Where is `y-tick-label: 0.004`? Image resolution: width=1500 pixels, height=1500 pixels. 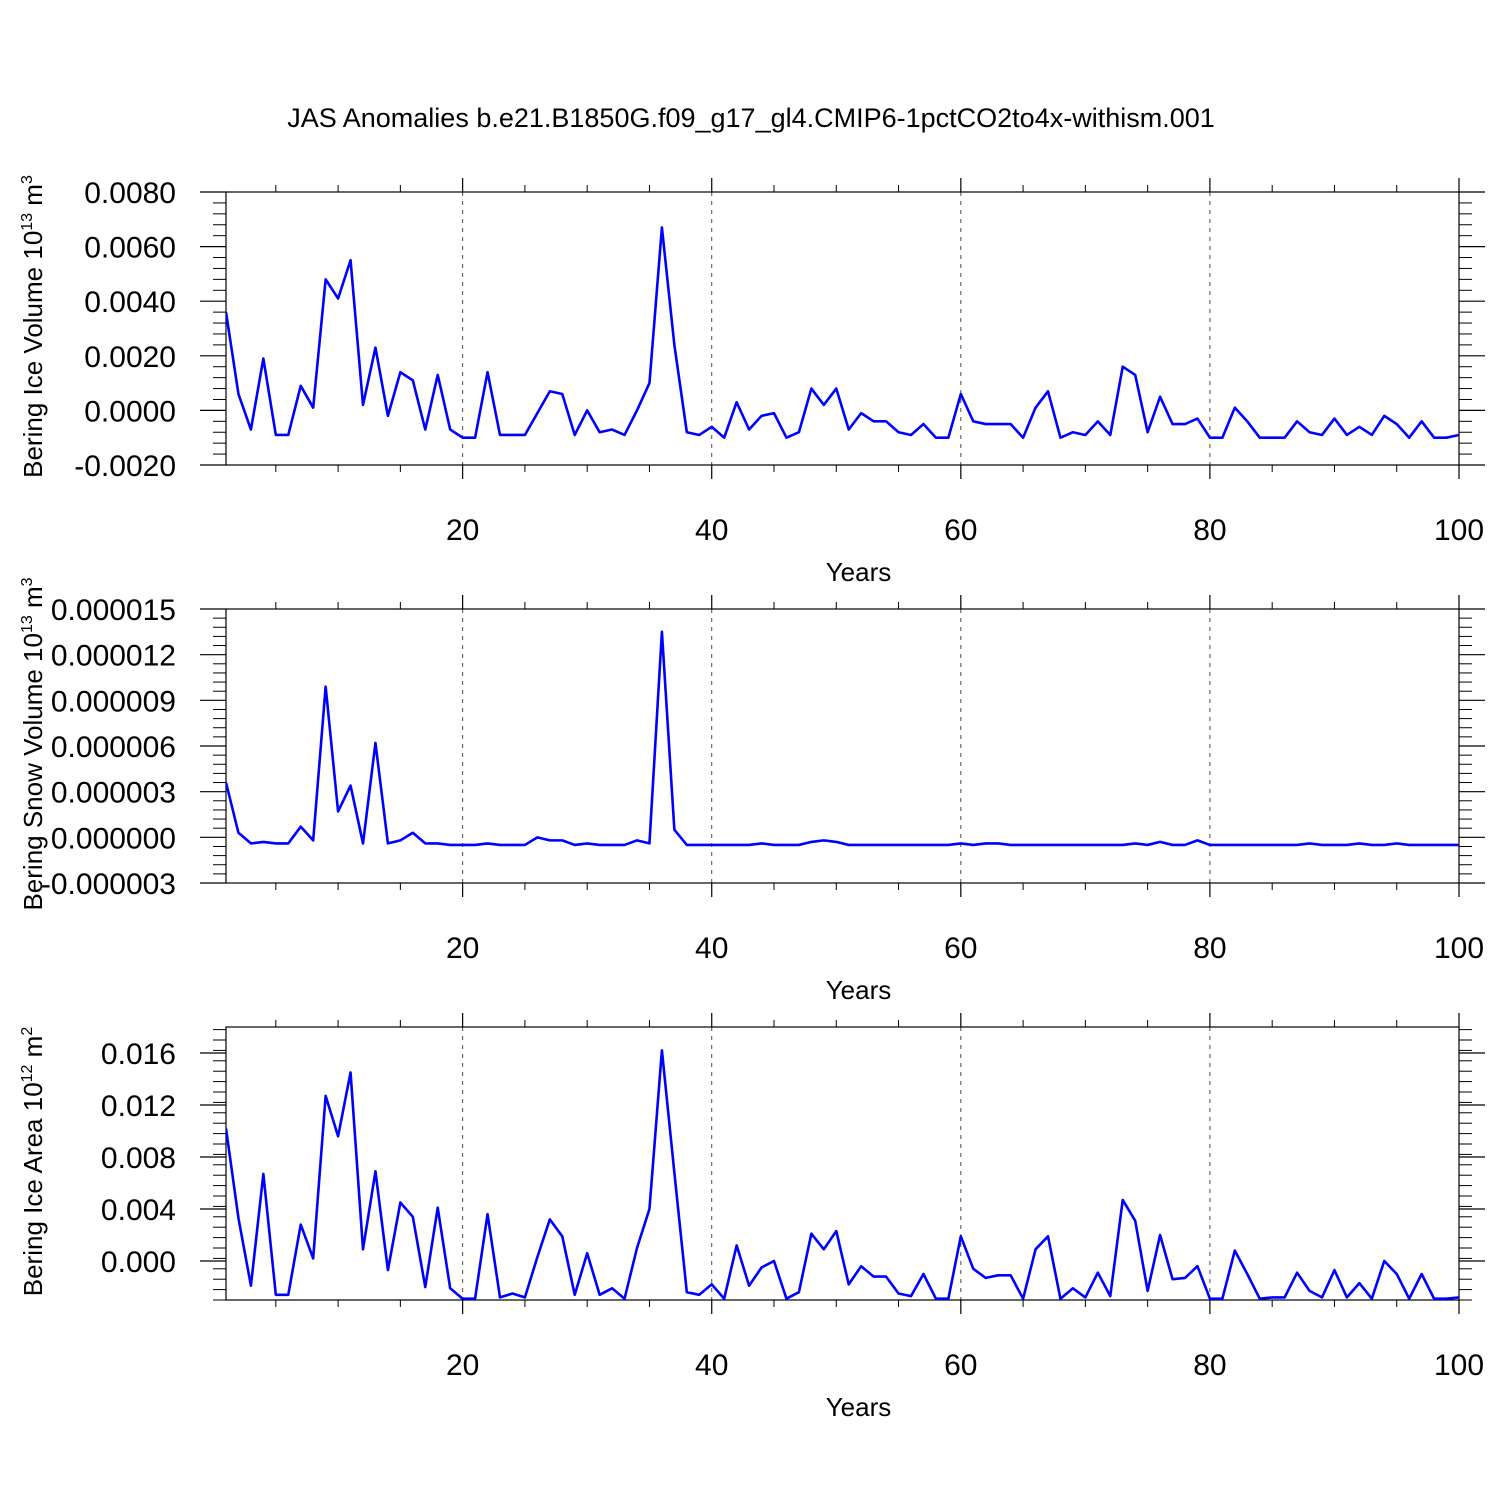
y-tick-label: 0.004 is located at coordinates (138, 1210).